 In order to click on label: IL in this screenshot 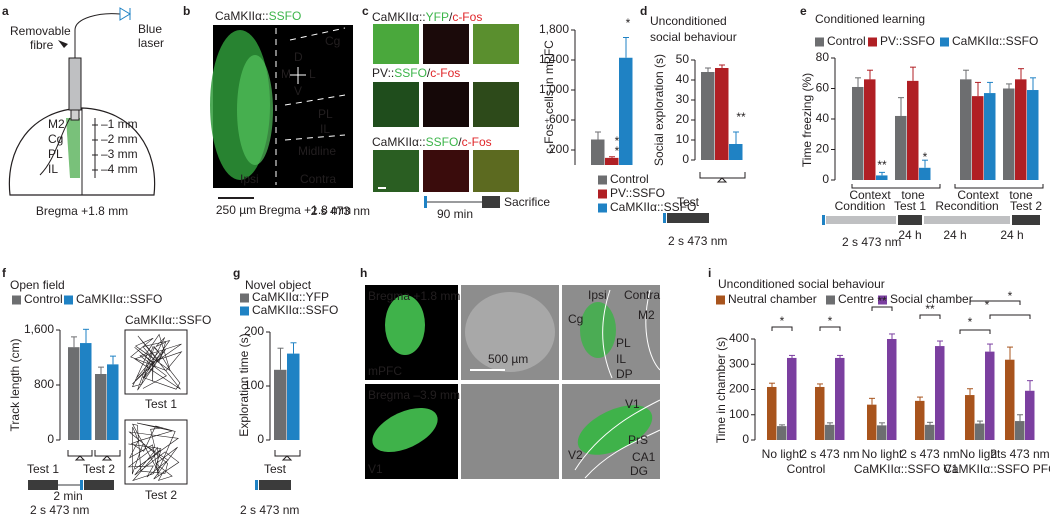, I will do `click(621, 359)`.